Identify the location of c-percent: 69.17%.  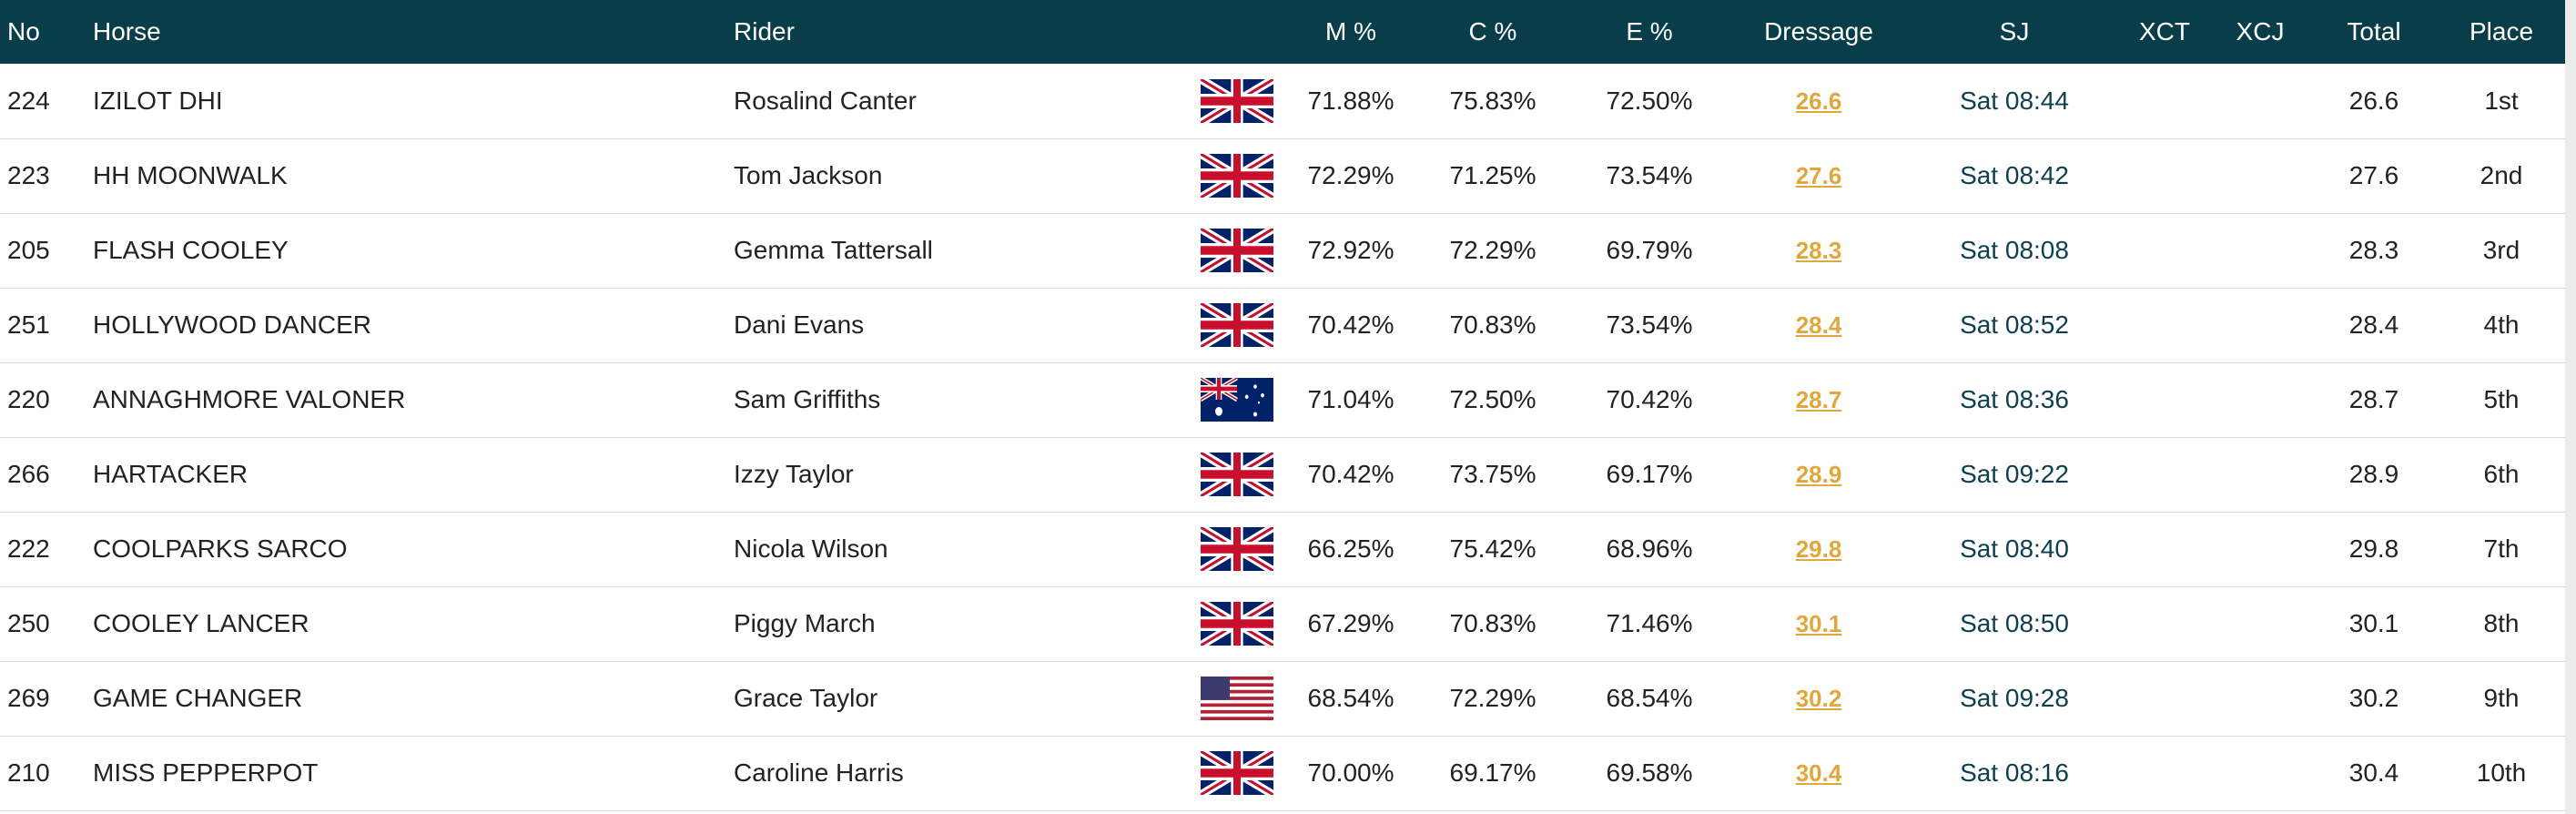
(1492, 772).